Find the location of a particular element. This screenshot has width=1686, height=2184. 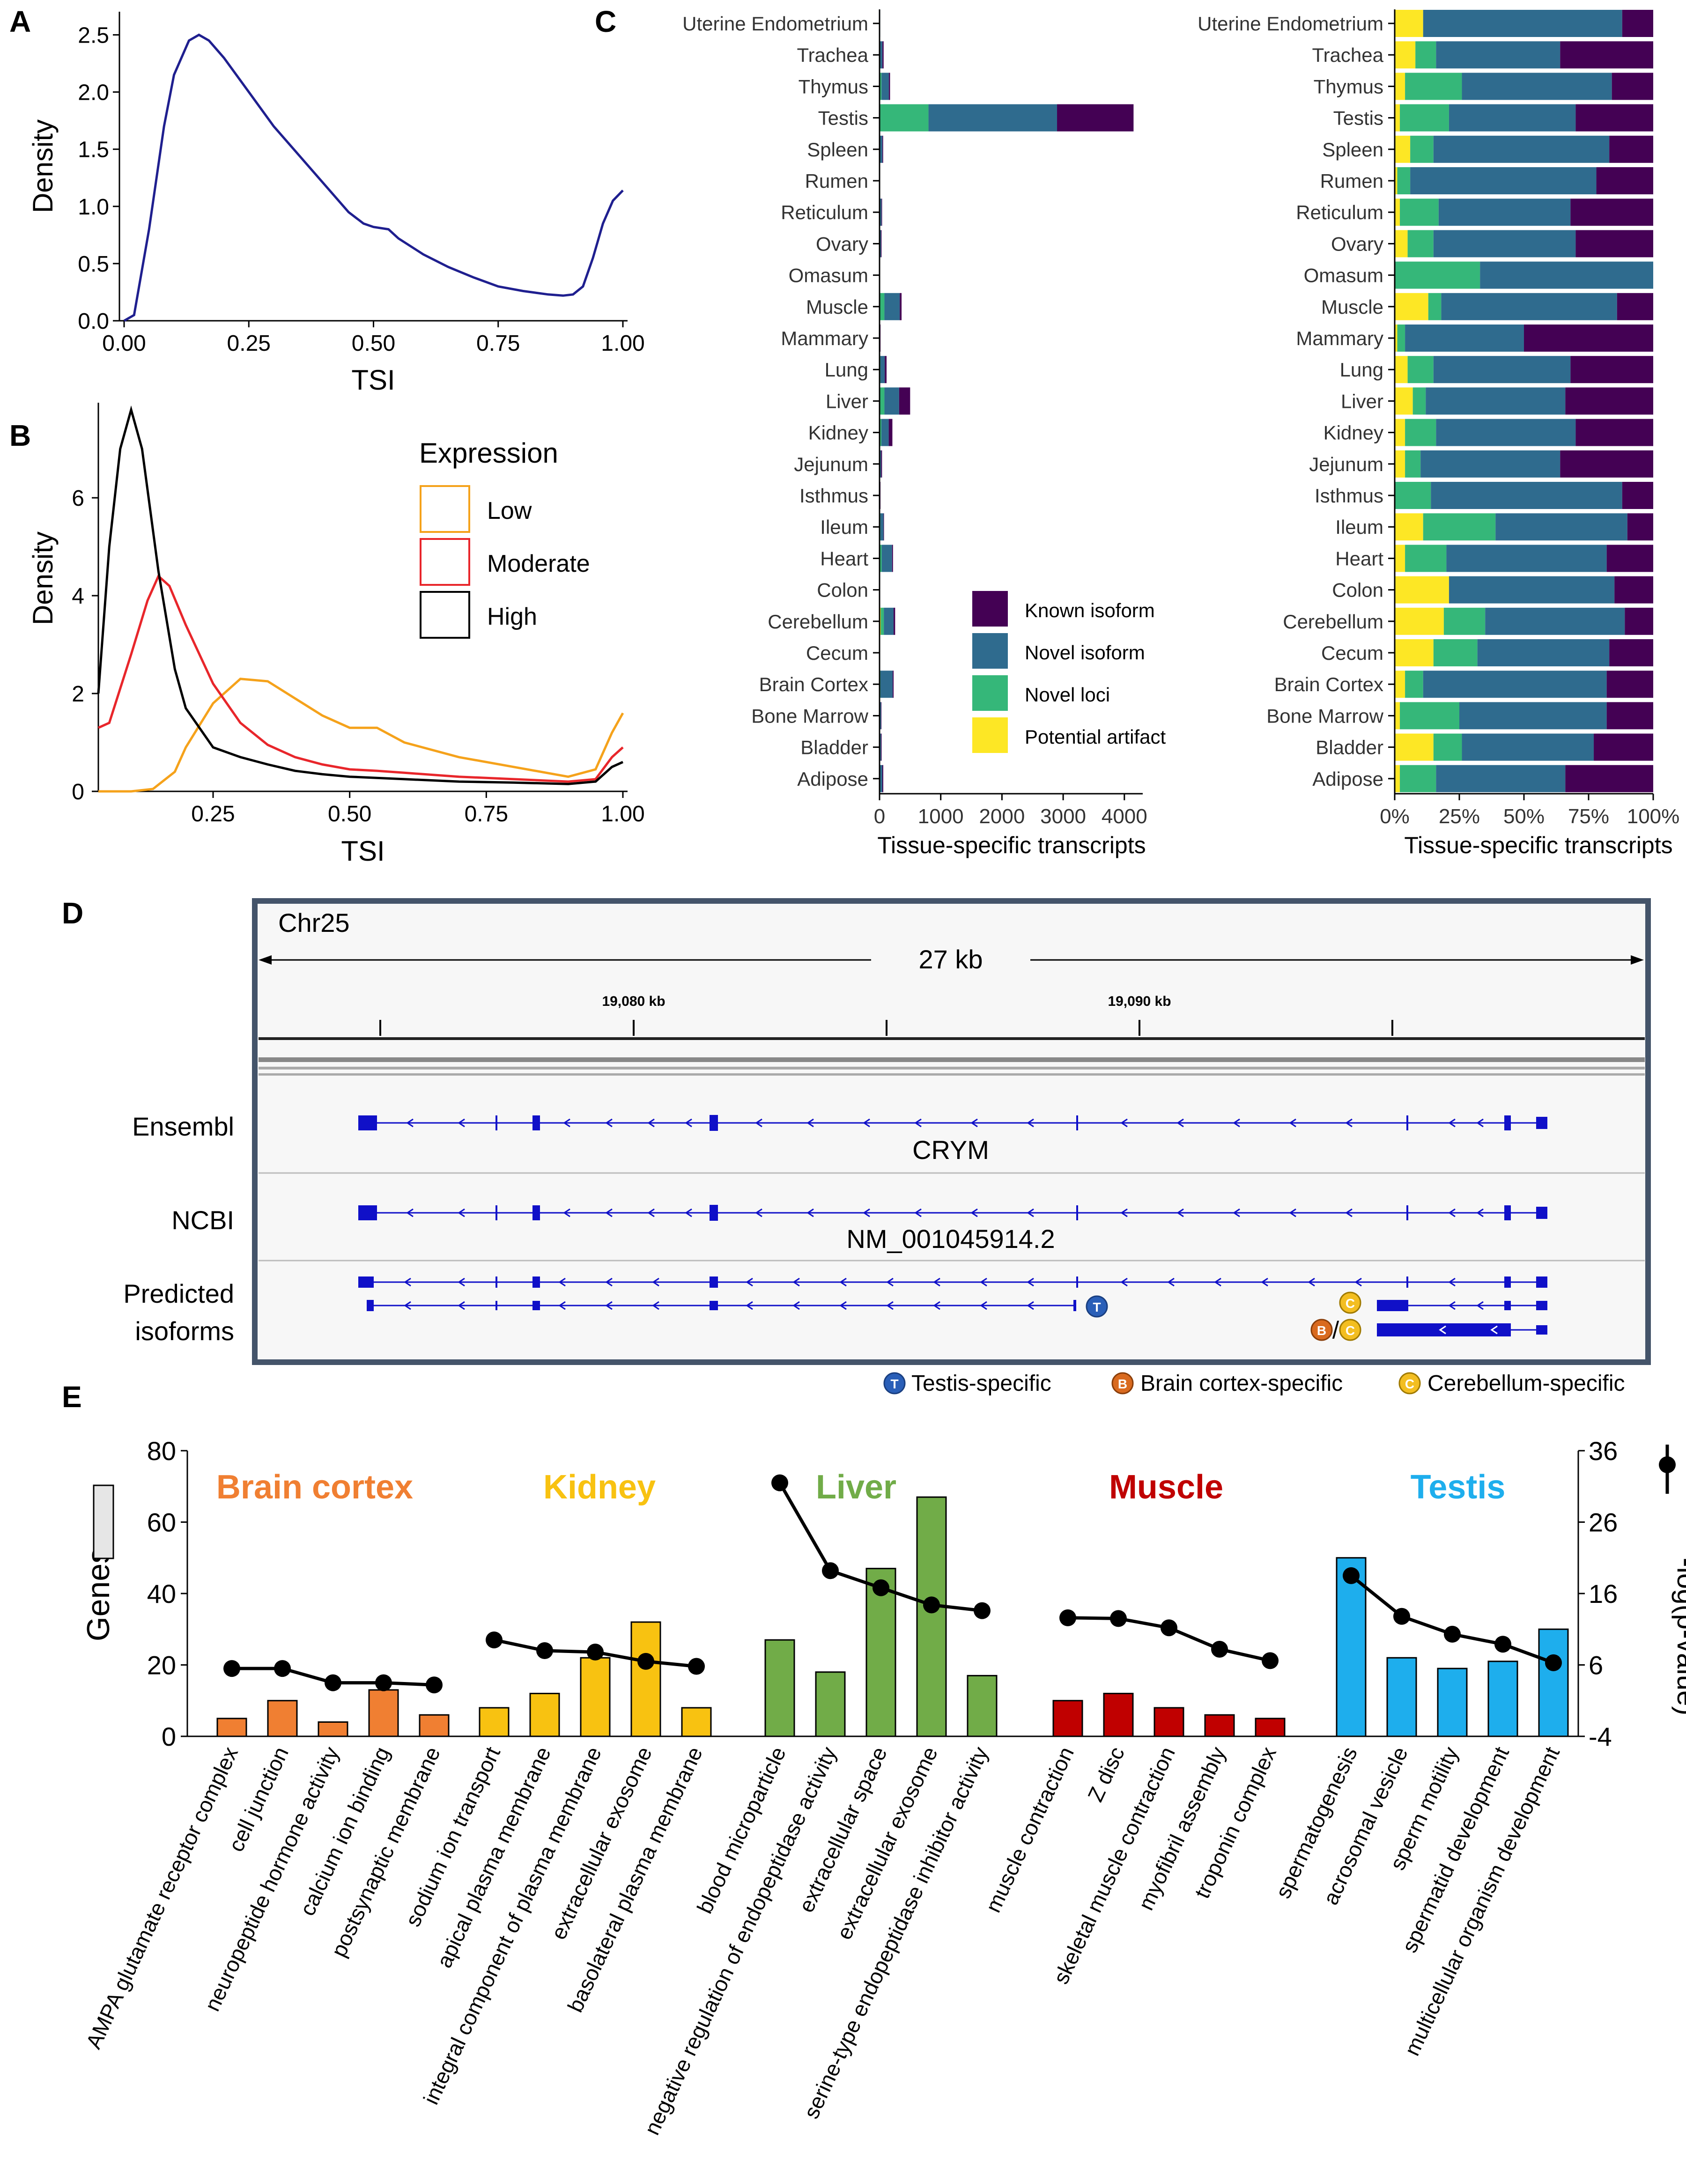

track-label-predicted: isoforms is located at coordinates (184, 1331).